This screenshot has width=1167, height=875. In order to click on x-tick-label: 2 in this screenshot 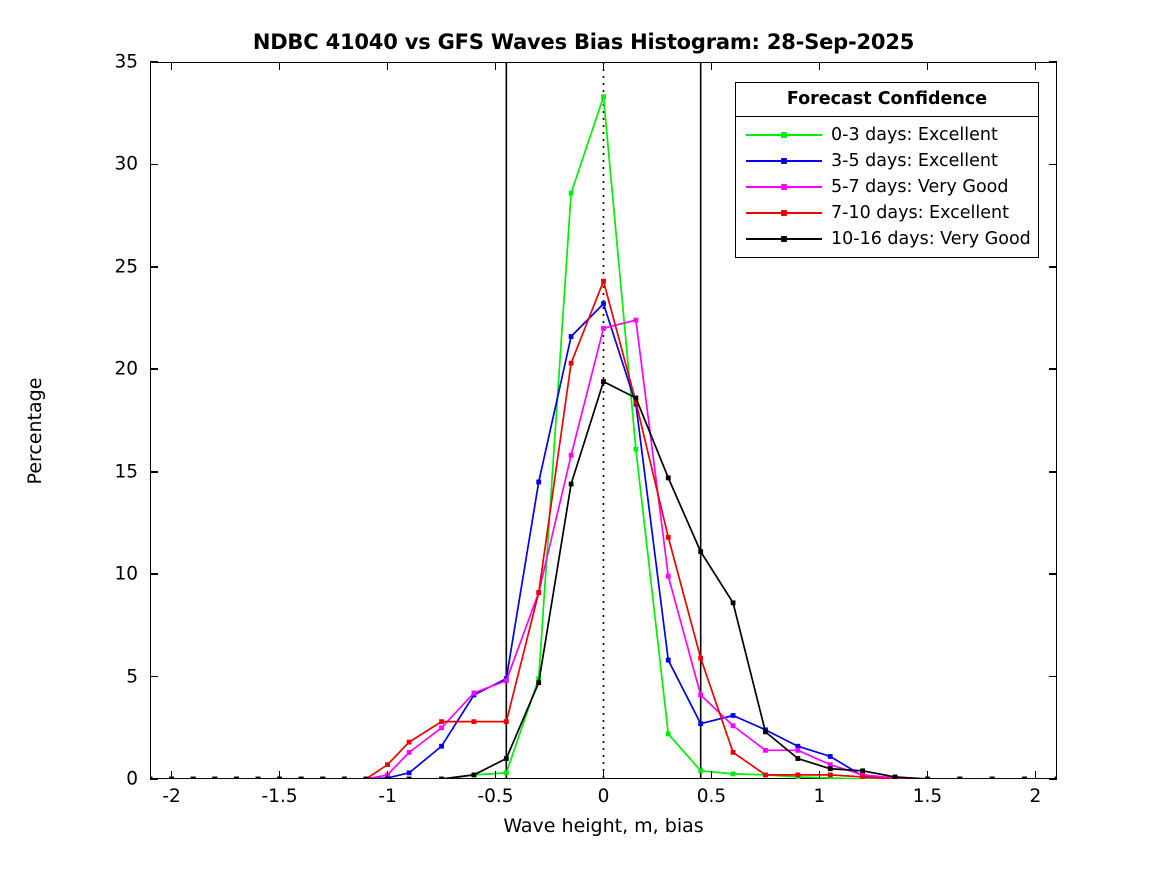, I will do `click(1035, 796)`.